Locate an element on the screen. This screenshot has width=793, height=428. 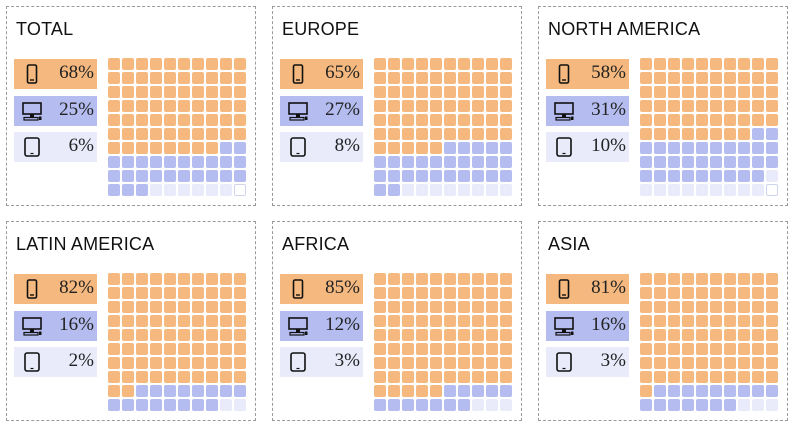
smartphone-icon is located at coordinates (298, 74).